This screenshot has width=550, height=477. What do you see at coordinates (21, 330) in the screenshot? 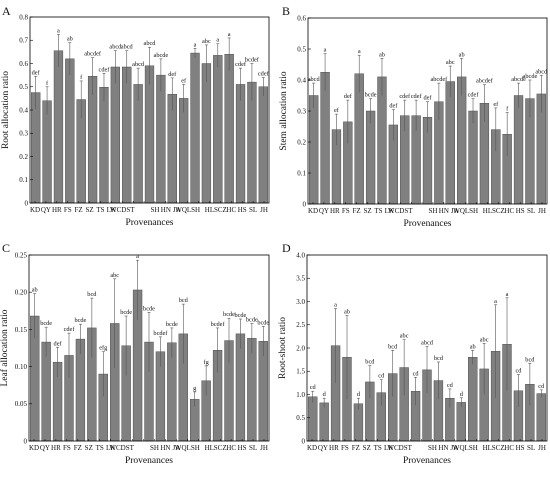
I see `y-tick-label: 0.15` at bounding box center [21, 330].